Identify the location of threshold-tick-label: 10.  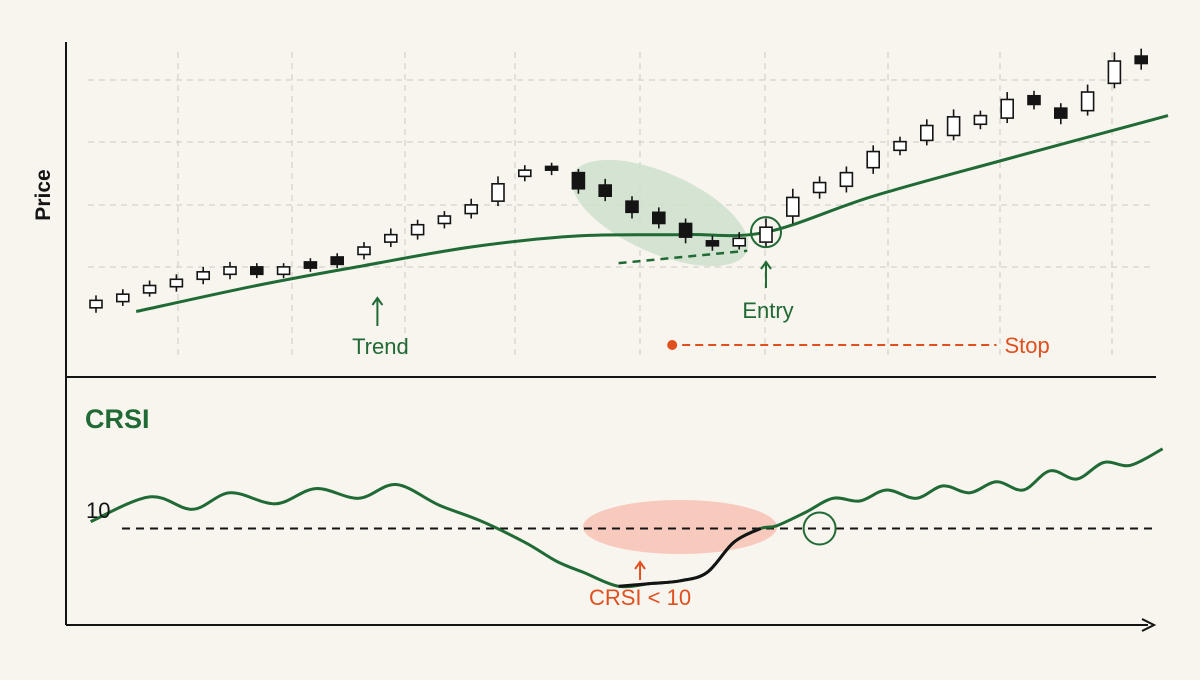
(98, 510).